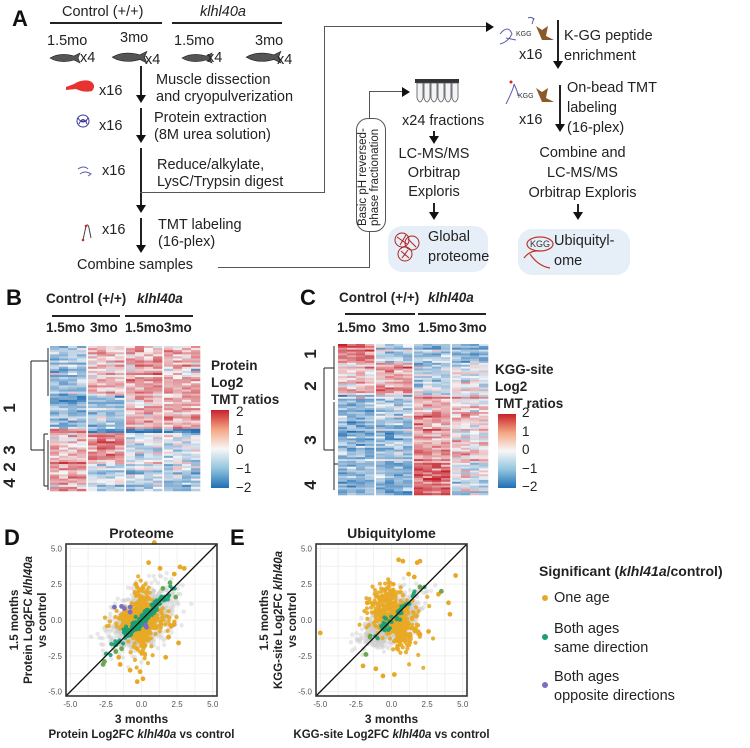 This screenshot has height=748, width=750. What do you see at coordinates (168, 611) in the screenshot?
I see `point-one-age` at bounding box center [168, 611].